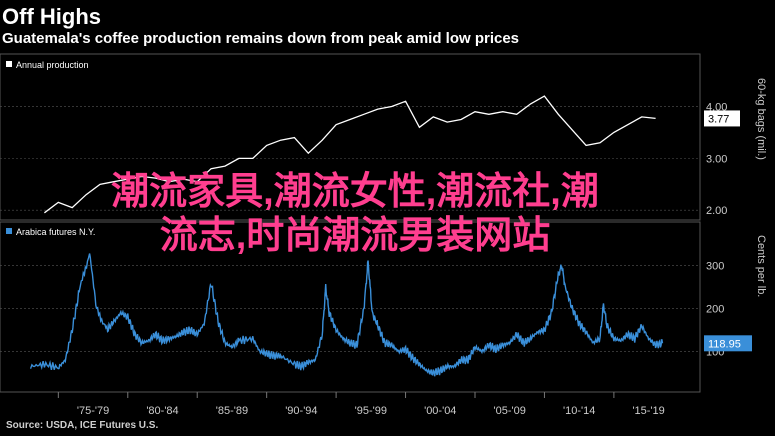  Describe the element at coordinates (52, 65) in the screenshot. I see `production-legend-label: Annual production` at that location.